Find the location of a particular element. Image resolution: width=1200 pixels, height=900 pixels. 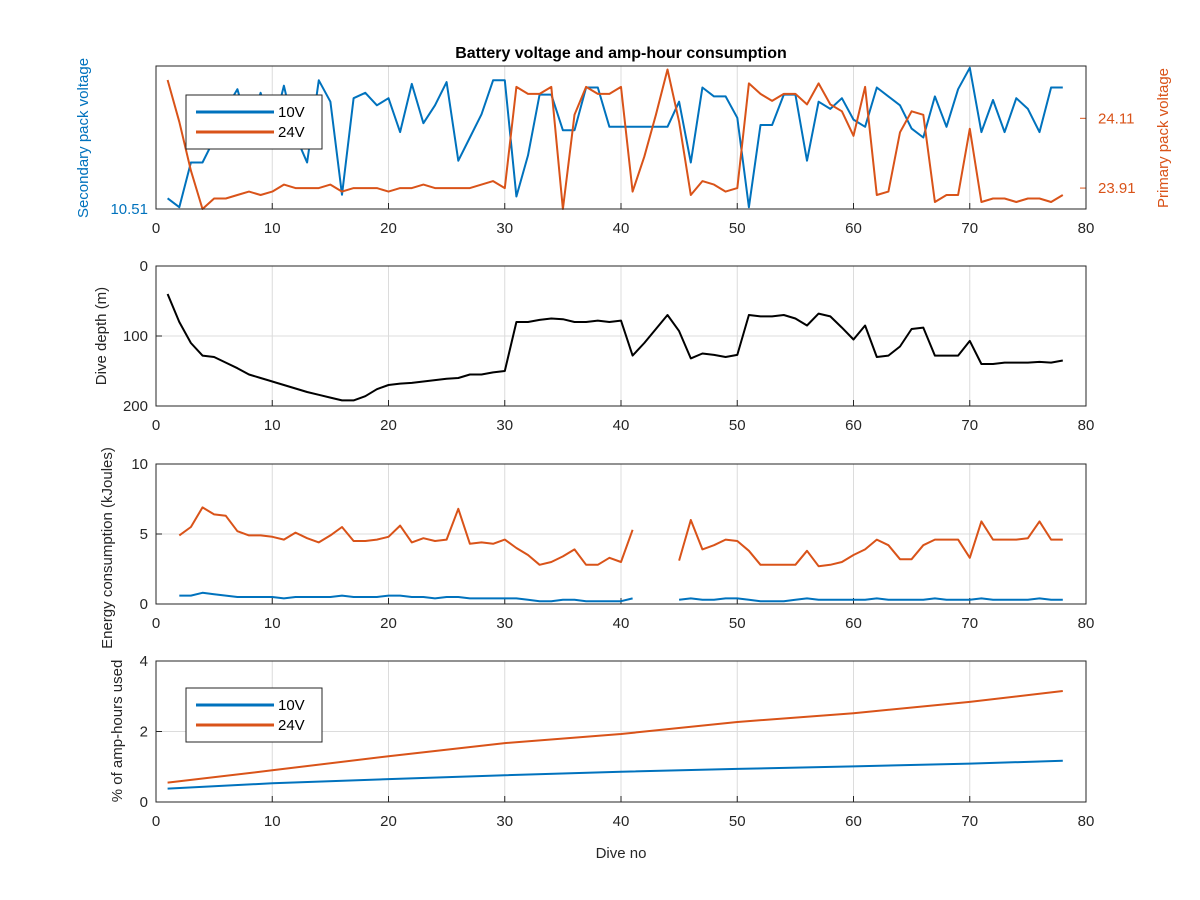

panel-0-xtick-label: 70 is located at coordinates (969, 228).